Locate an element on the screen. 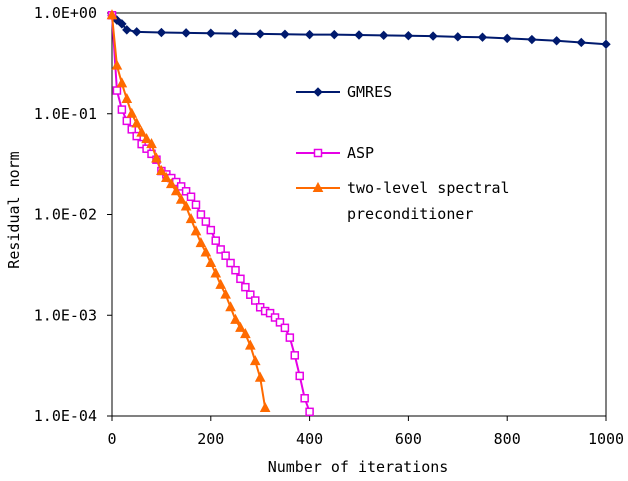 The width and height of the screenshot is (628, 481). x-tick-label: 1000 is located at coordinates (606, 439).